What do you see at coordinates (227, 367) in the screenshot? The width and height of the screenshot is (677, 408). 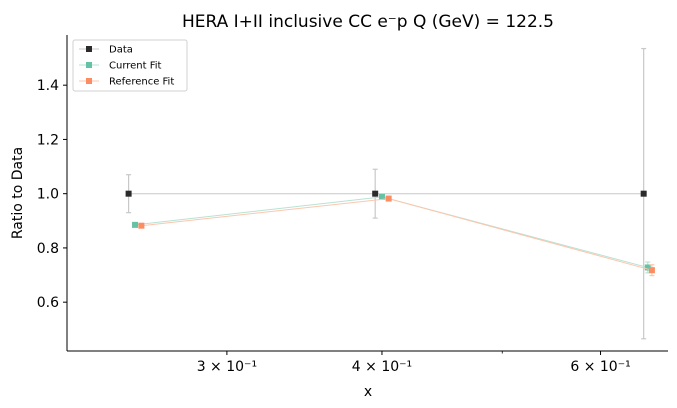 I see `x-tick-label: 3 × 10⁻¹` at bounding box center [227, 367].